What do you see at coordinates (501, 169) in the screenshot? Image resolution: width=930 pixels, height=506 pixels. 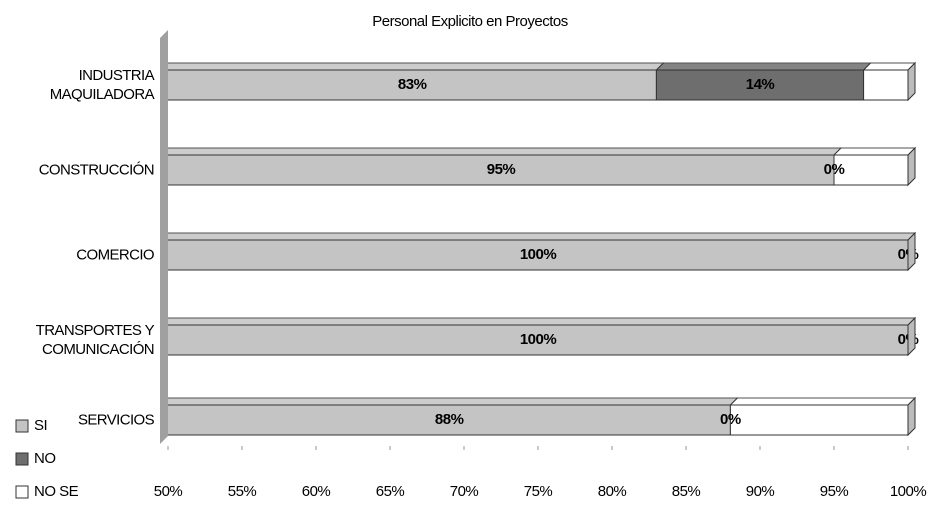 I see `data-label: 95%` at bounding box center [501, 169].